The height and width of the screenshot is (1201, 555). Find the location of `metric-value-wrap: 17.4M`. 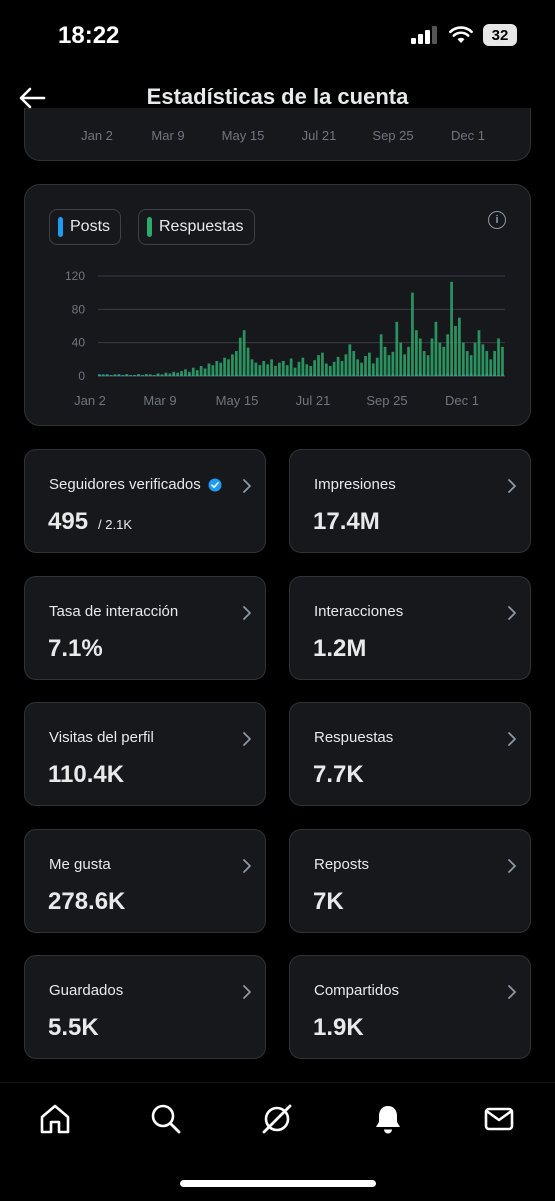

metric-value-wrap: 17.4M is located at coordinates (346, 522).